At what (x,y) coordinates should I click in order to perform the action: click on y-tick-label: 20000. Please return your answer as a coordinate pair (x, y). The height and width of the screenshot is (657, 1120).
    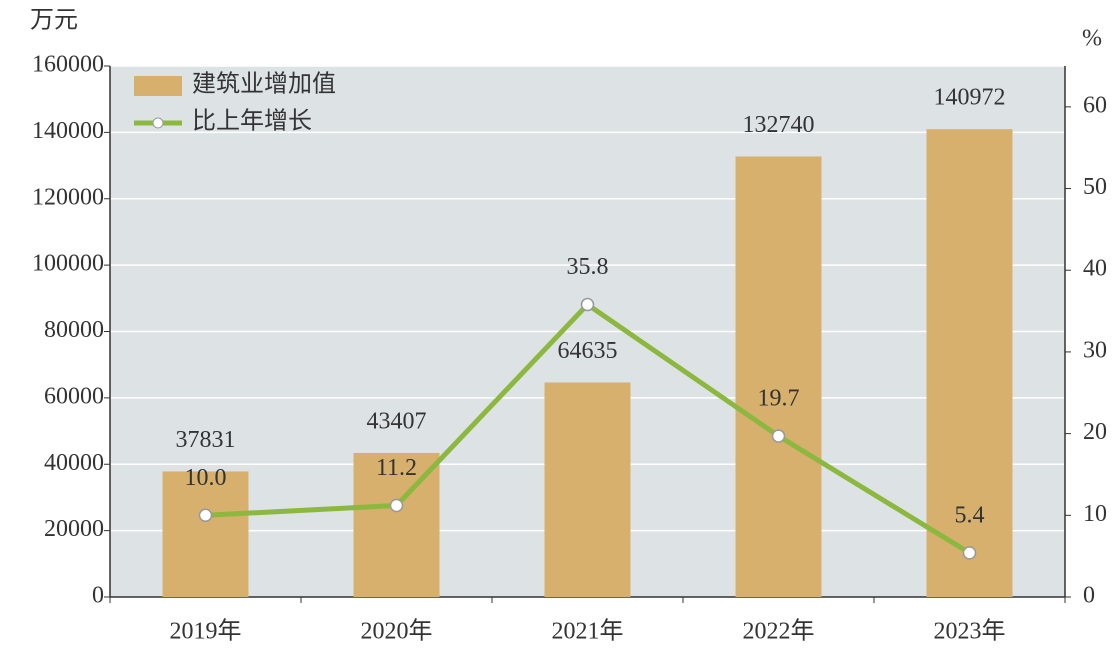
    Looking at the image, I should click on (74, 529).